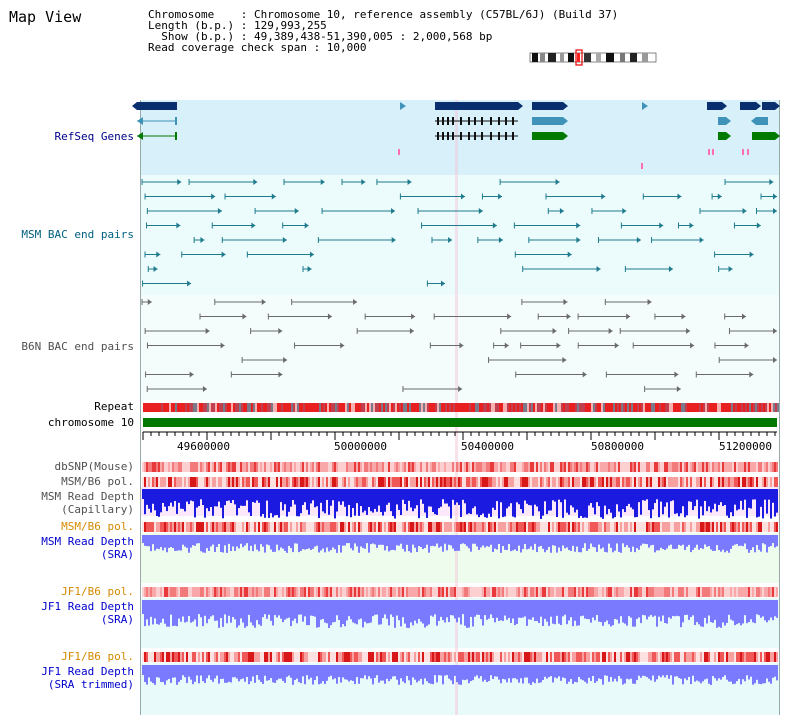 This screenshot has height=715, width=800. Describe the element at coordinates (77, 234) in the screenshot. I see `track-label-msm-bac: MSM BAC end pairs` at that location.